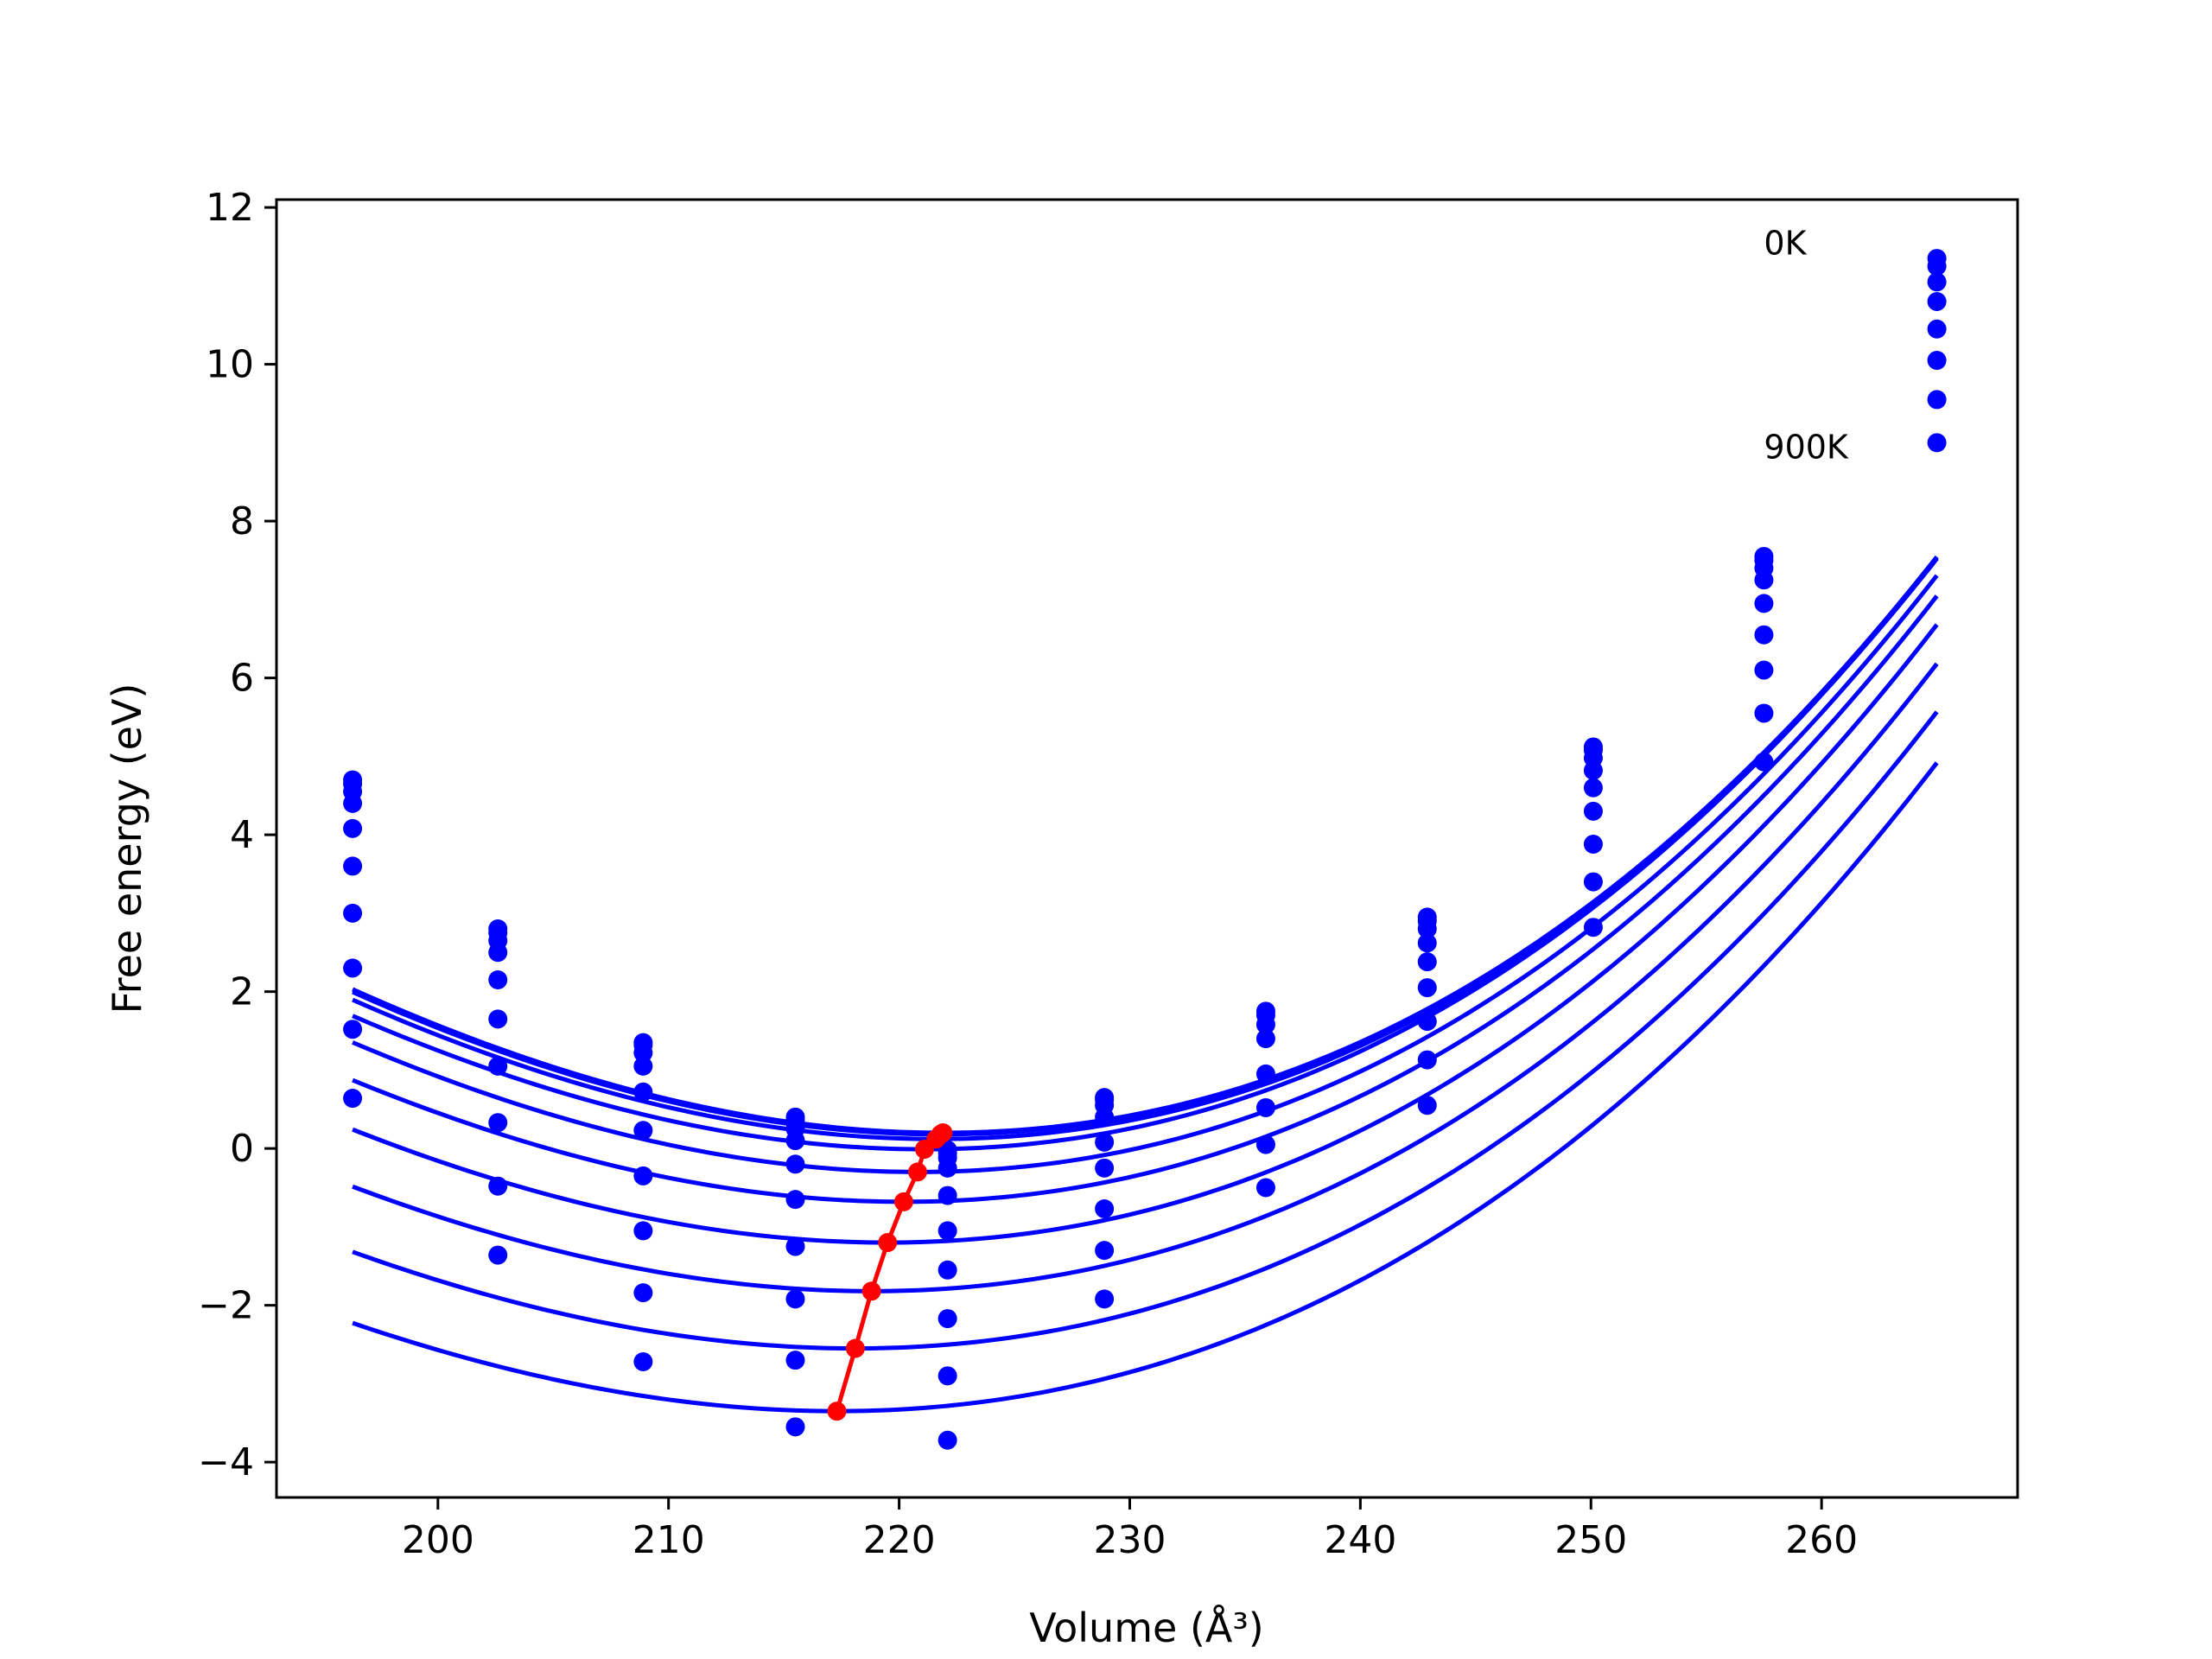 Image resolution: width=2212 pixels, height=1659 pixels. I want to click on x-axis-label: Volume (Å³), so click(1146, 1628).